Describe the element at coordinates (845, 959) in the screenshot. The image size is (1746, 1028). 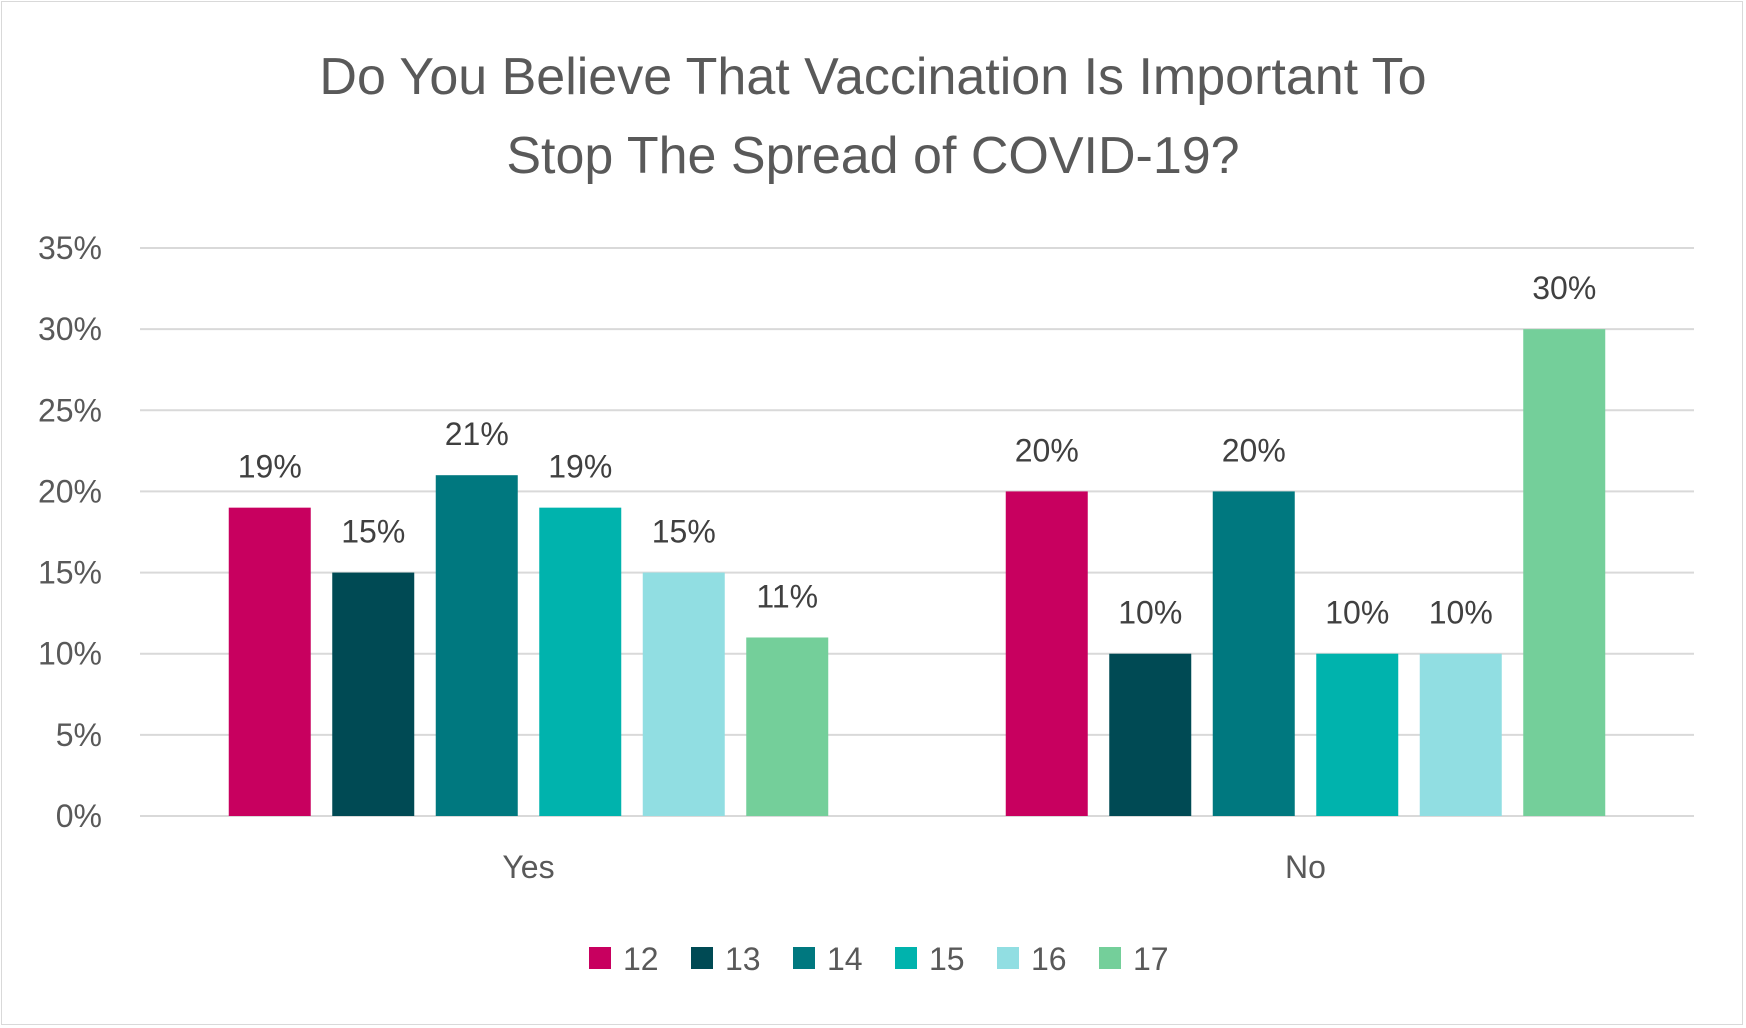
I see `legend-label-14: 14` at that location.